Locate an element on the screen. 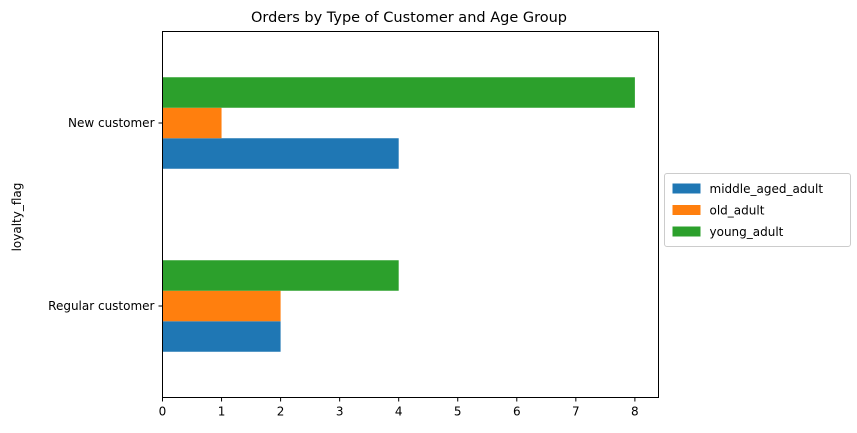  y-tick-label: New customer is located at coordinates (111, 123).